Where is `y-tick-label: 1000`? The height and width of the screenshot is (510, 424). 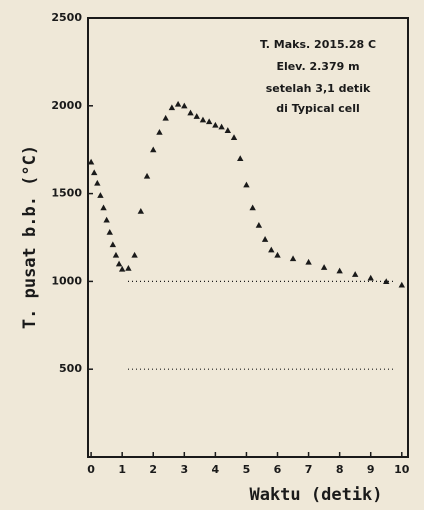 y-tick-label: 1000 is located at coordinates (66, 280).